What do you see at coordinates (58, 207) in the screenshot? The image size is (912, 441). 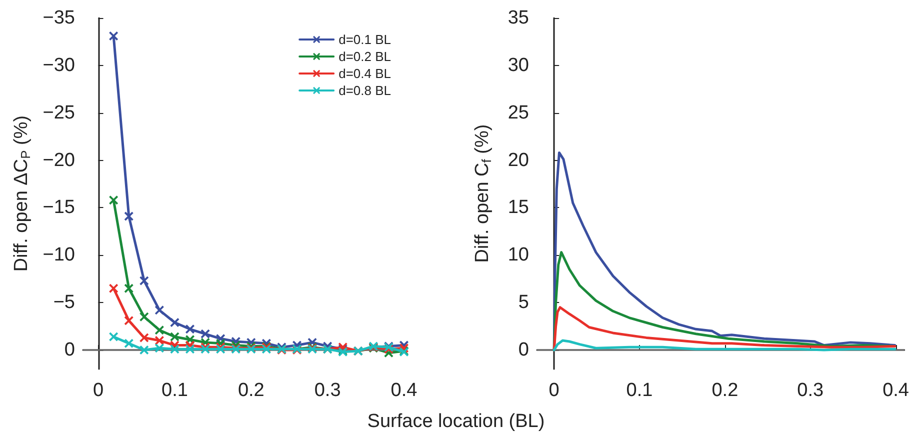 I see `y-tick-label: −15` at bounding box center [58, 207].